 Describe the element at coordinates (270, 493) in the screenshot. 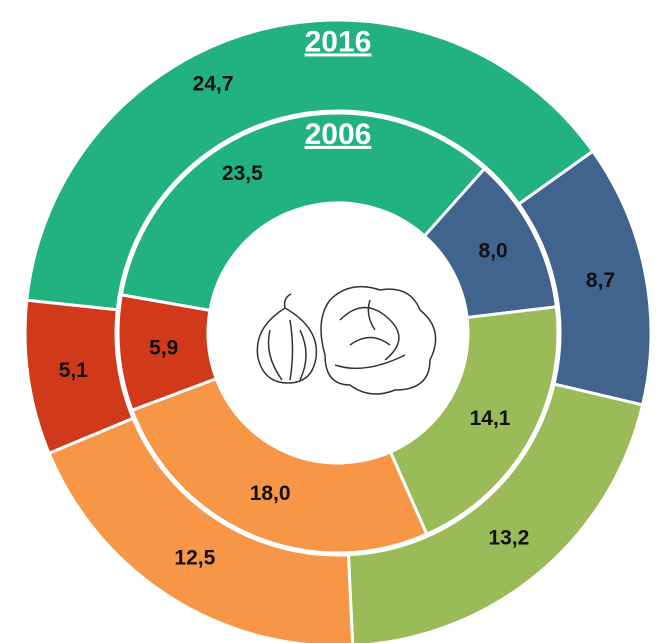

I see `value-label: 18,0` at that location.